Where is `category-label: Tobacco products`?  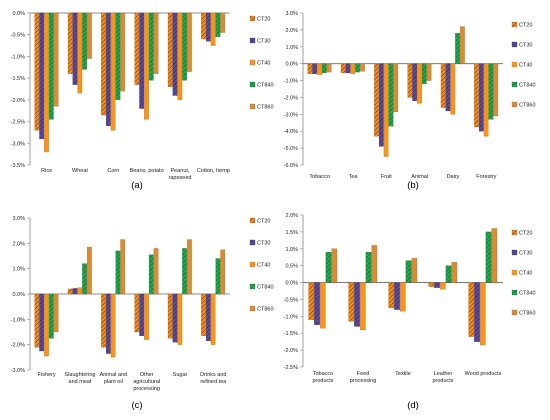
category-label: Tobacco products is located at coordinates (322, 377).